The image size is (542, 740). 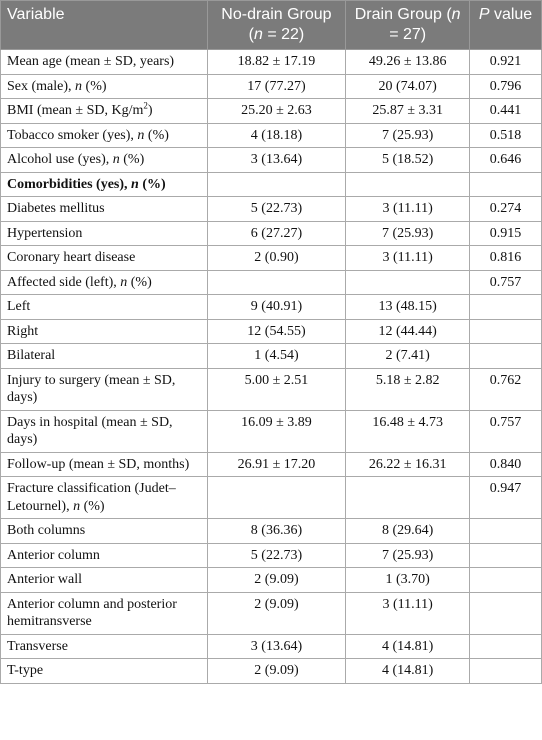 What do you see at coordinates (72, 135) in the screenshot?
I see `text-run: Tobacco smoker (yes),` at bounding box center [72, 135].